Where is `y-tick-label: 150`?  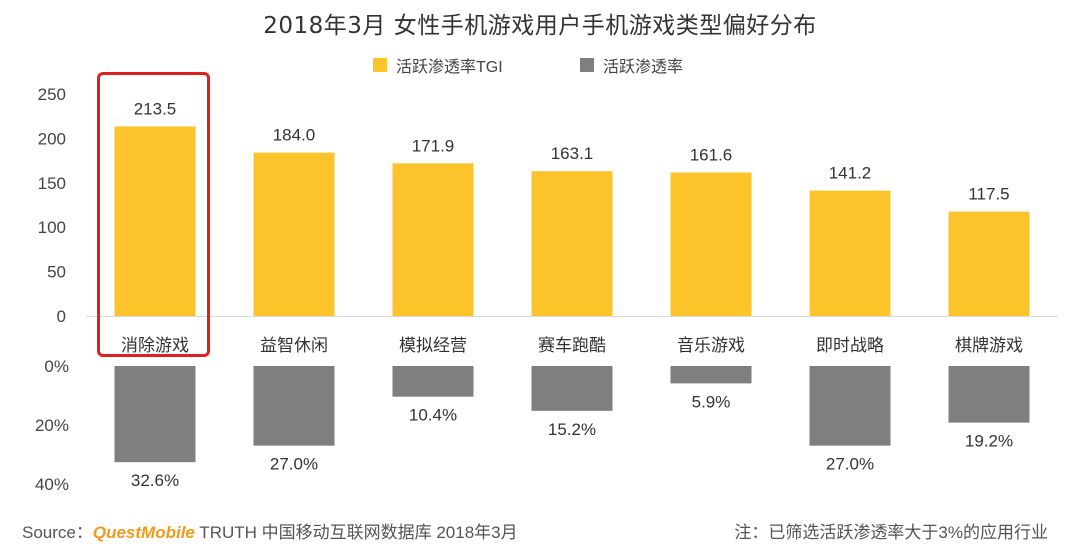 y-tick-label: 150 is located at coordinates (52, 183).